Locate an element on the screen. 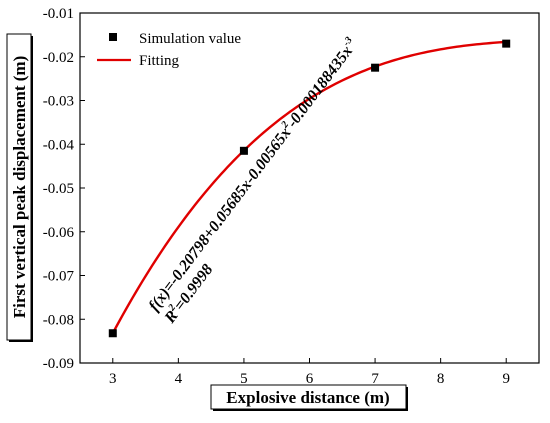  y-tick-label: -0.03 is located at coordinates (58, 102).